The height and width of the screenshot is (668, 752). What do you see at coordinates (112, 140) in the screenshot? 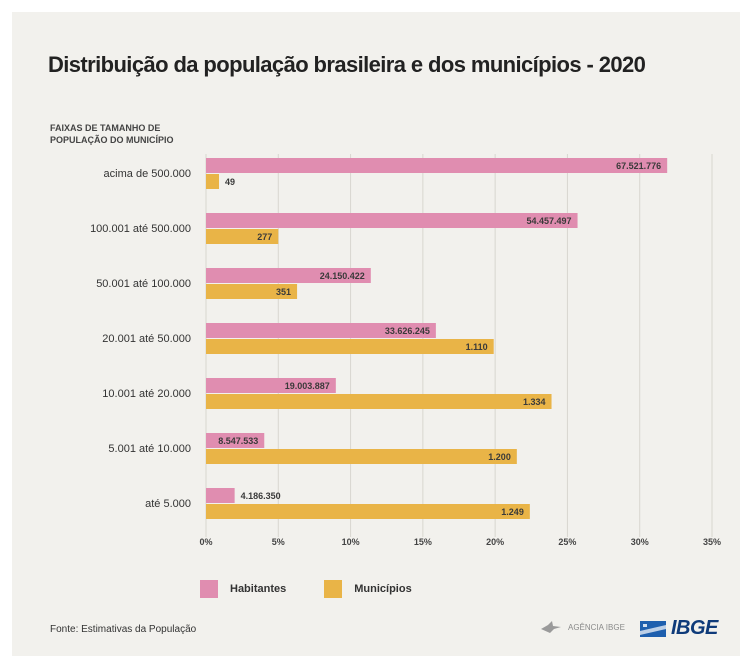
I see `stub-header-line-2: POPULAÇÃO DO MUNICÍPIO` at bounding box center [112, 140].